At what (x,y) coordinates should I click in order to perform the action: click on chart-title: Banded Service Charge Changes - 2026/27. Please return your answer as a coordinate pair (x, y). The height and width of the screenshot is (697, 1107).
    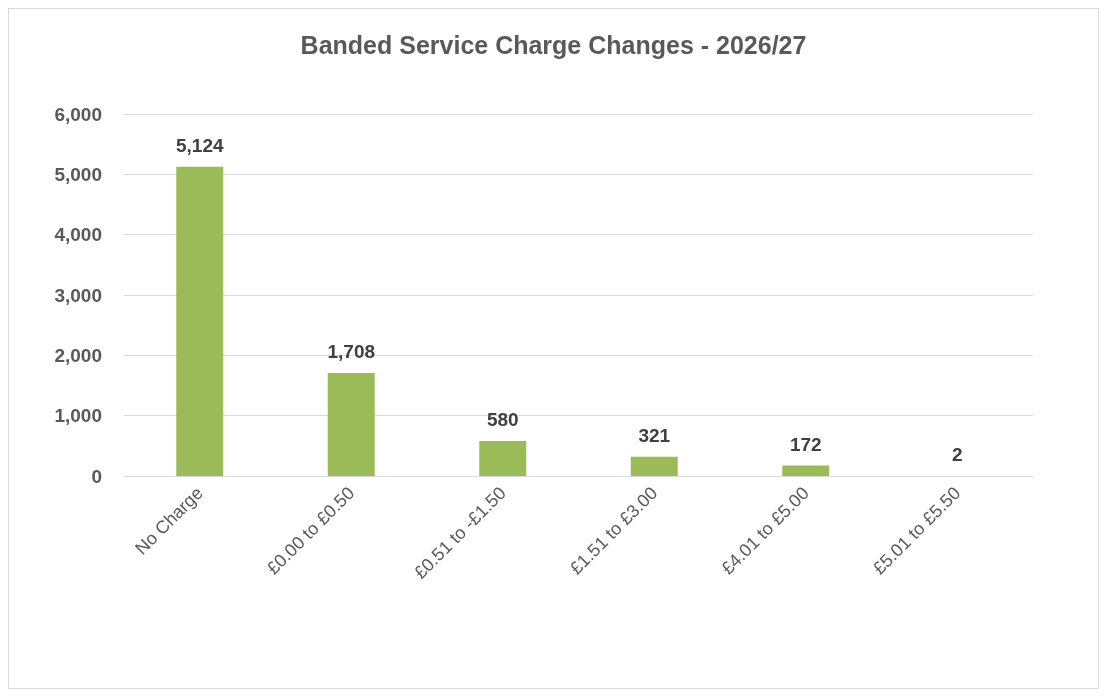
    Looking at the image, I should click on (553, 44).